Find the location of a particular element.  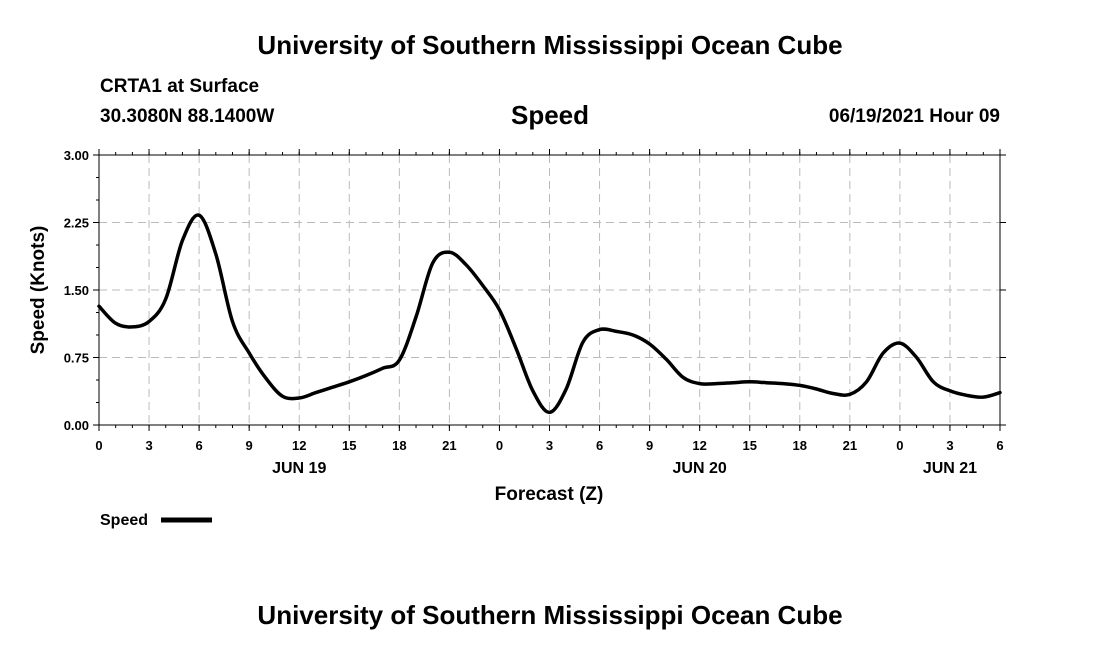

legend: Speed is located at coordinates (156, 520).